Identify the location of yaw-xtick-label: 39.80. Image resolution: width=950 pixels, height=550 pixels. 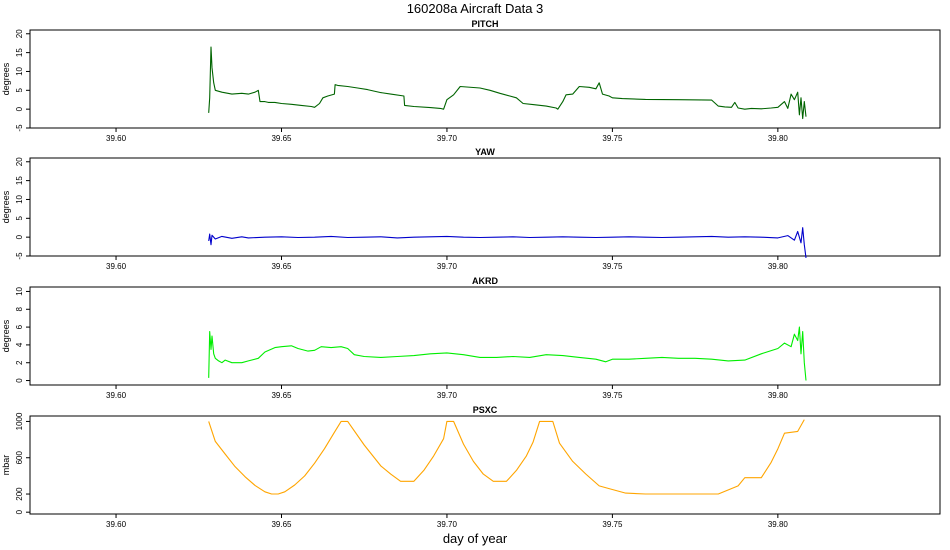
(778, 266).